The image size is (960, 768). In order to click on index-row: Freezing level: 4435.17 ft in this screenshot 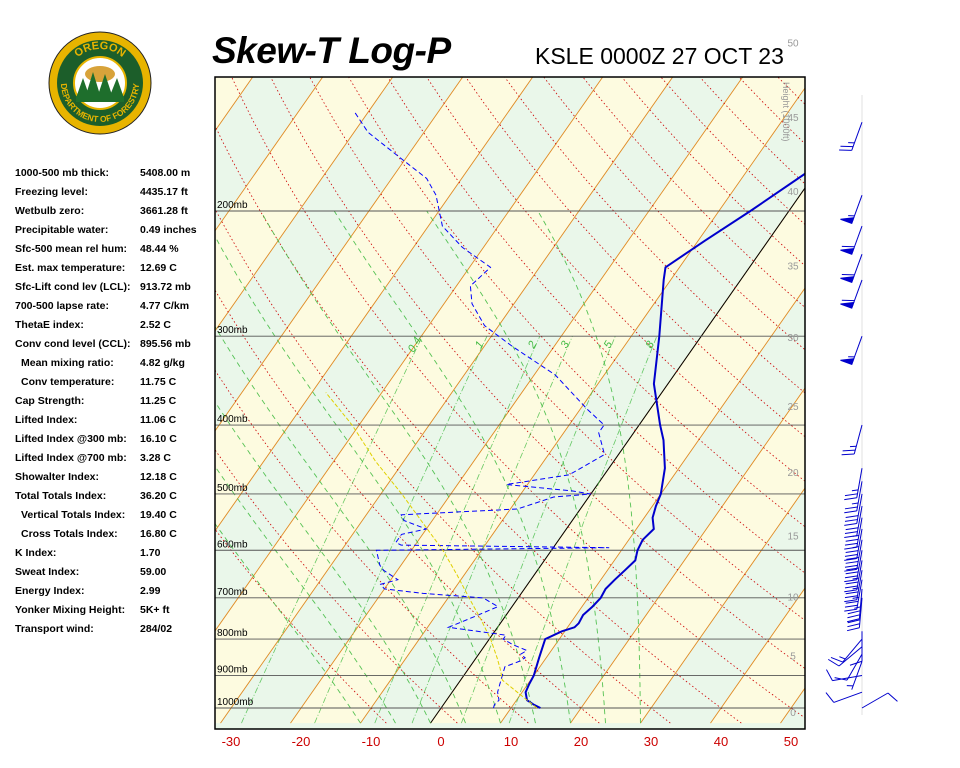, I will do `click(112, 195)`.